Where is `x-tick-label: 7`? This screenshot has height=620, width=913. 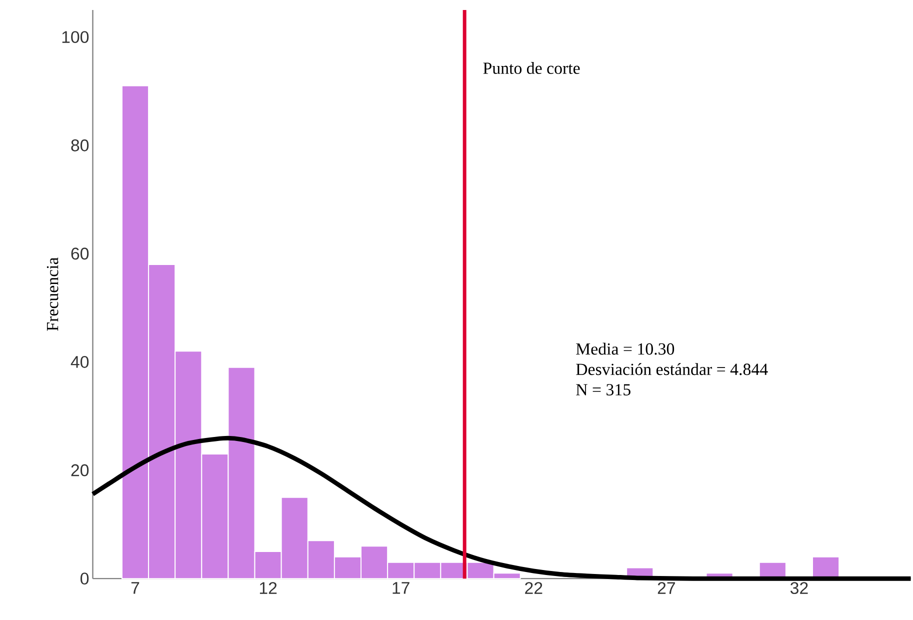 x-tick-label: 7 is located at coordinates (135, 588).